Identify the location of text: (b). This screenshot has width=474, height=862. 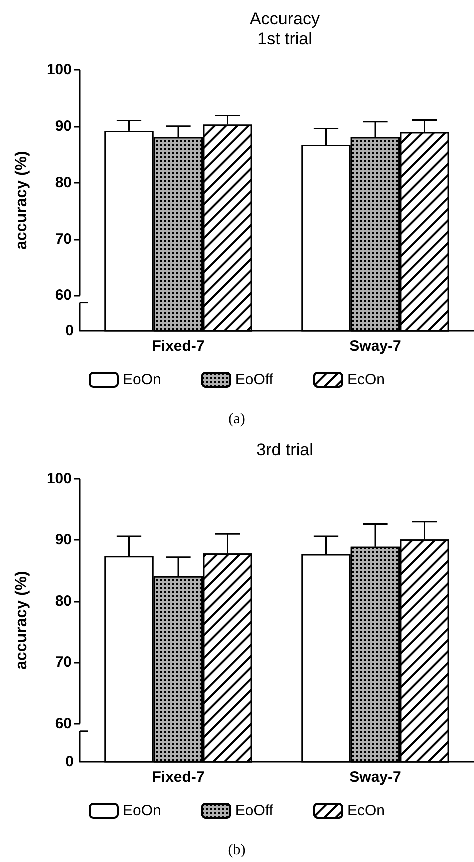
(237, 850).